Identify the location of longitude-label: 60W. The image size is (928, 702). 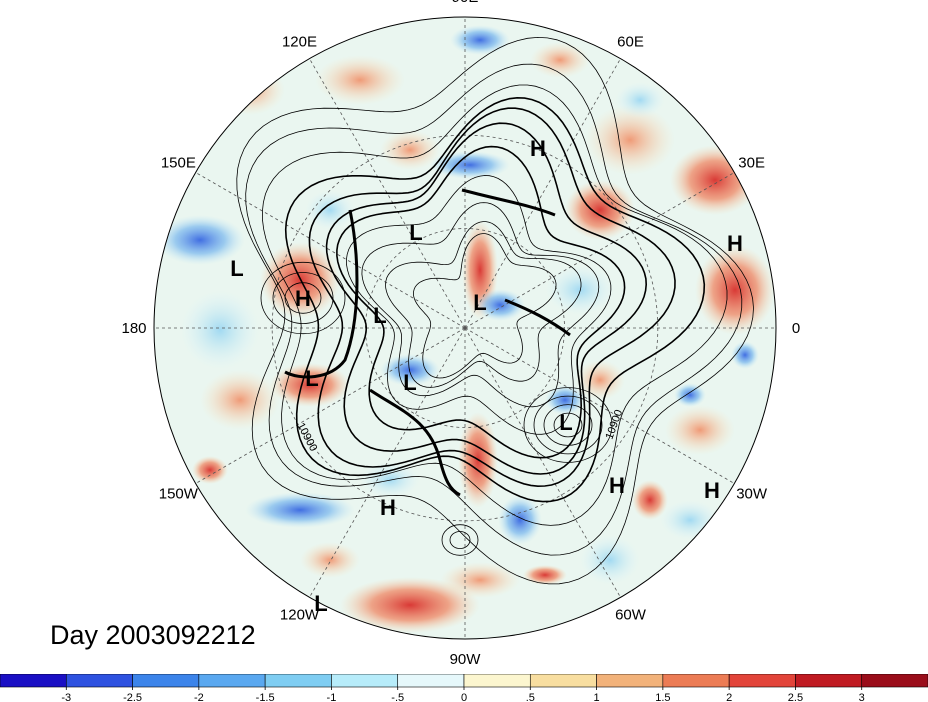
(631, 615).